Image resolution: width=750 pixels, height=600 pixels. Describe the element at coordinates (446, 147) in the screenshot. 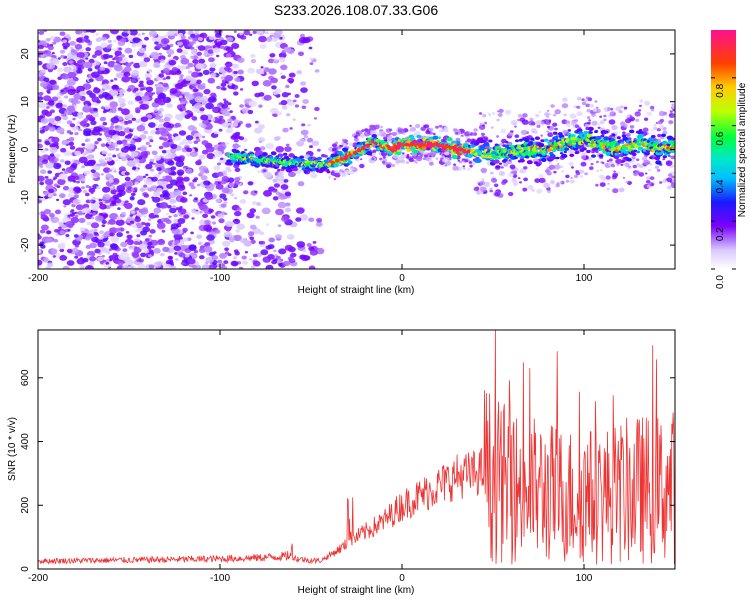

I see `spectrogram-peak-cell` at that location.